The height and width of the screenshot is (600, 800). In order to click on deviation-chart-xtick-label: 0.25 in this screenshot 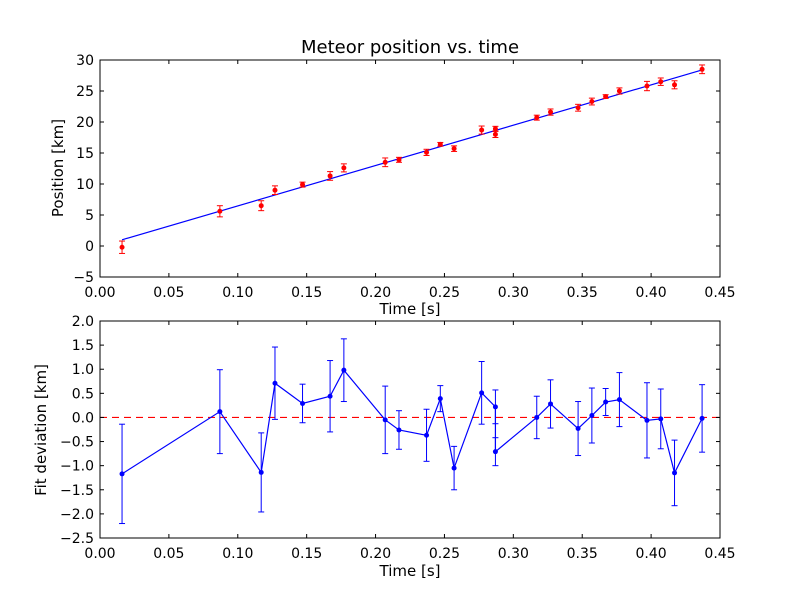, I will do `click(444, 554)`.